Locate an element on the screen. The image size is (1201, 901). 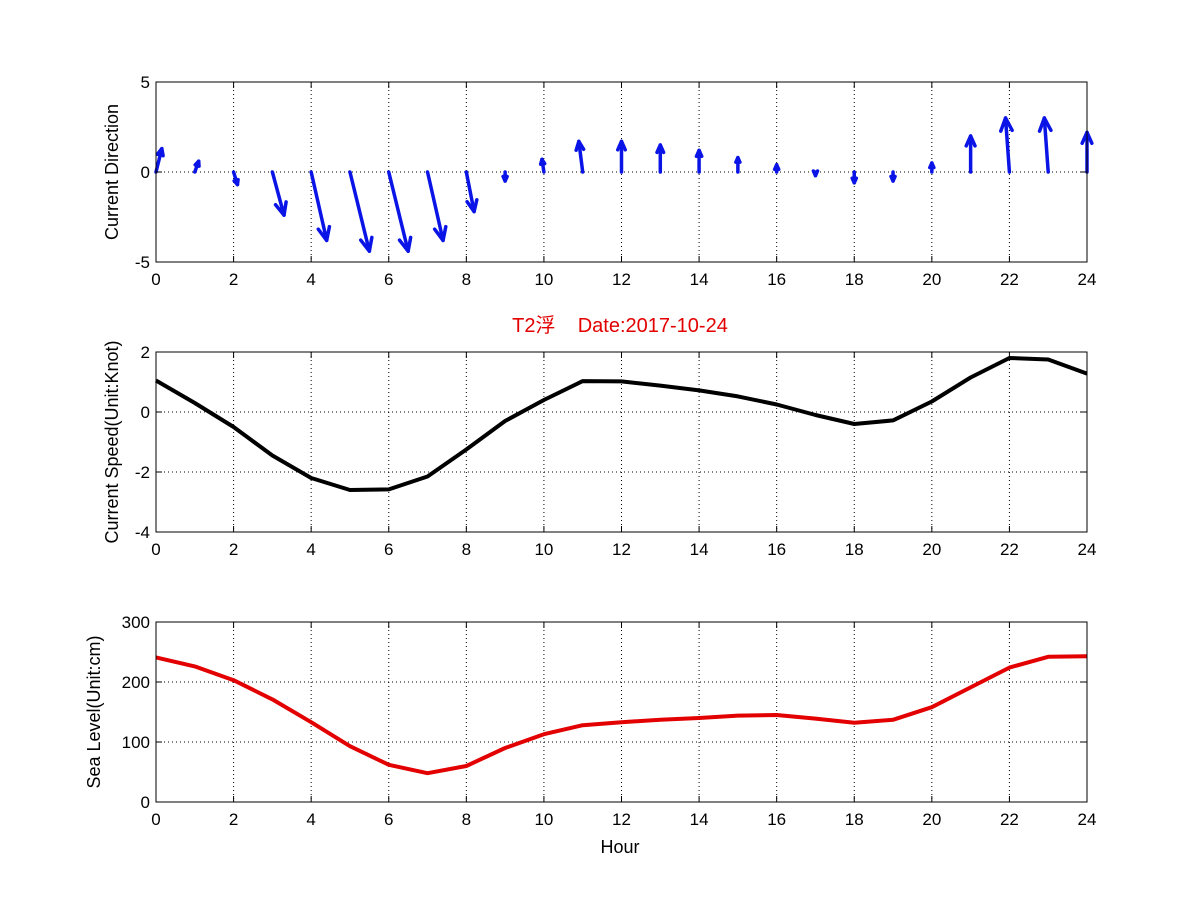
sea-level-line-plot is located at coordinates (621, 715).